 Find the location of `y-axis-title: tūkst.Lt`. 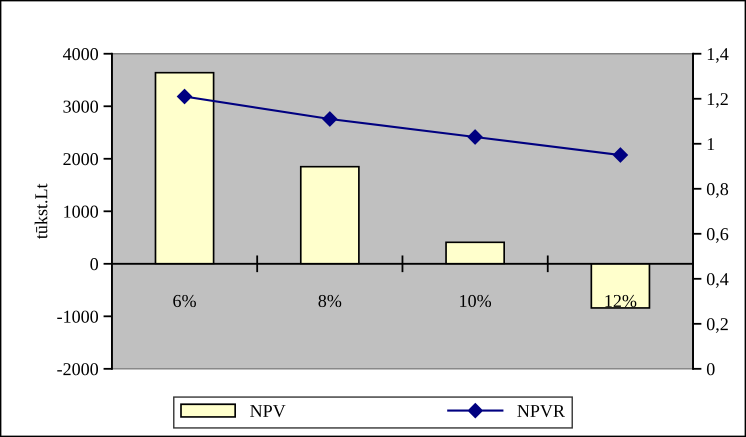

y-axis-title: tūkst.Lt is located at coordinates (41, 211).